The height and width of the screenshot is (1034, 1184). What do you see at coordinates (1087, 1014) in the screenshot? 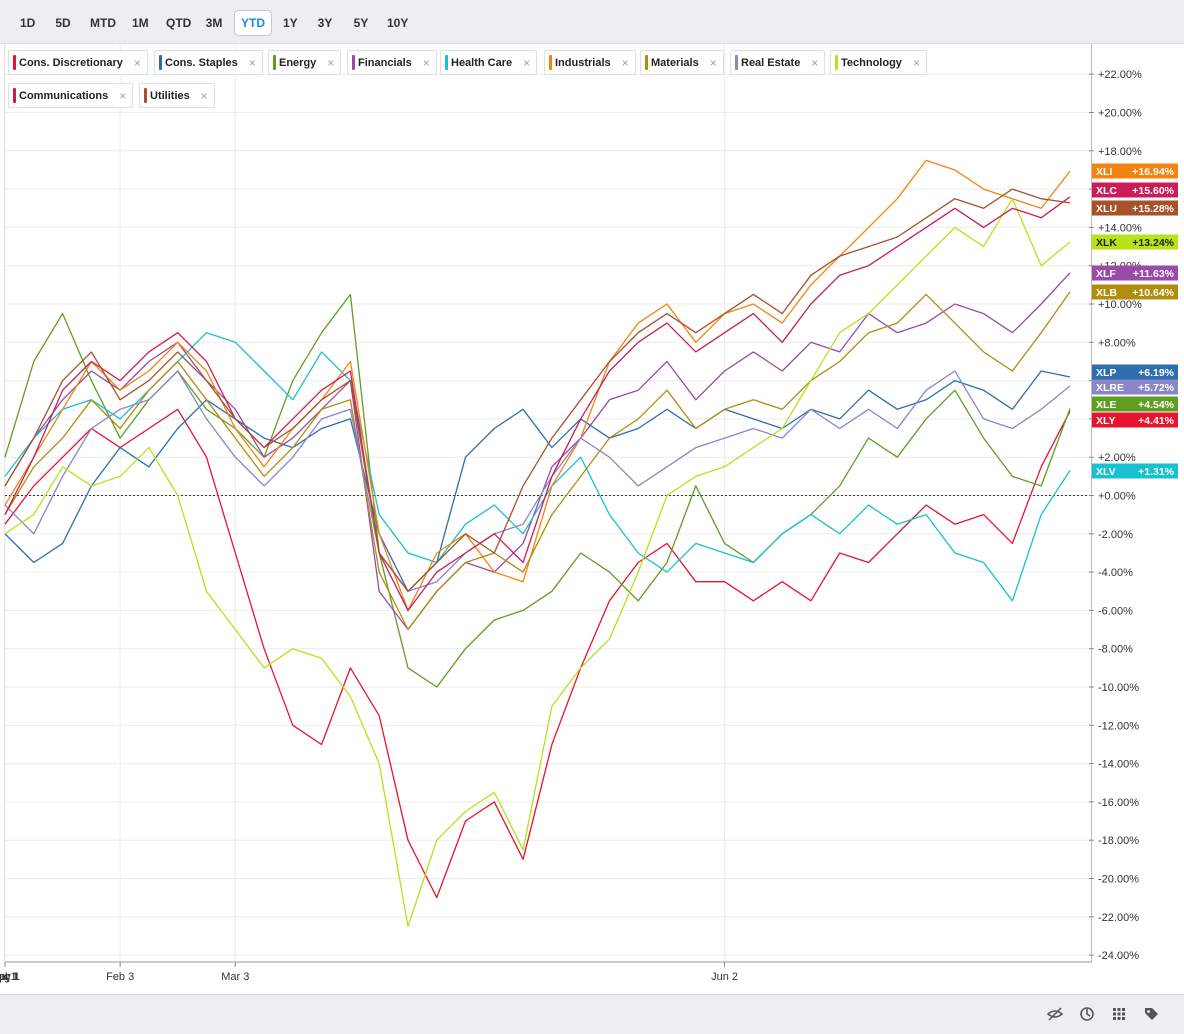
I see `reset-zoom-icon` at bounding box center [1087, 1014].